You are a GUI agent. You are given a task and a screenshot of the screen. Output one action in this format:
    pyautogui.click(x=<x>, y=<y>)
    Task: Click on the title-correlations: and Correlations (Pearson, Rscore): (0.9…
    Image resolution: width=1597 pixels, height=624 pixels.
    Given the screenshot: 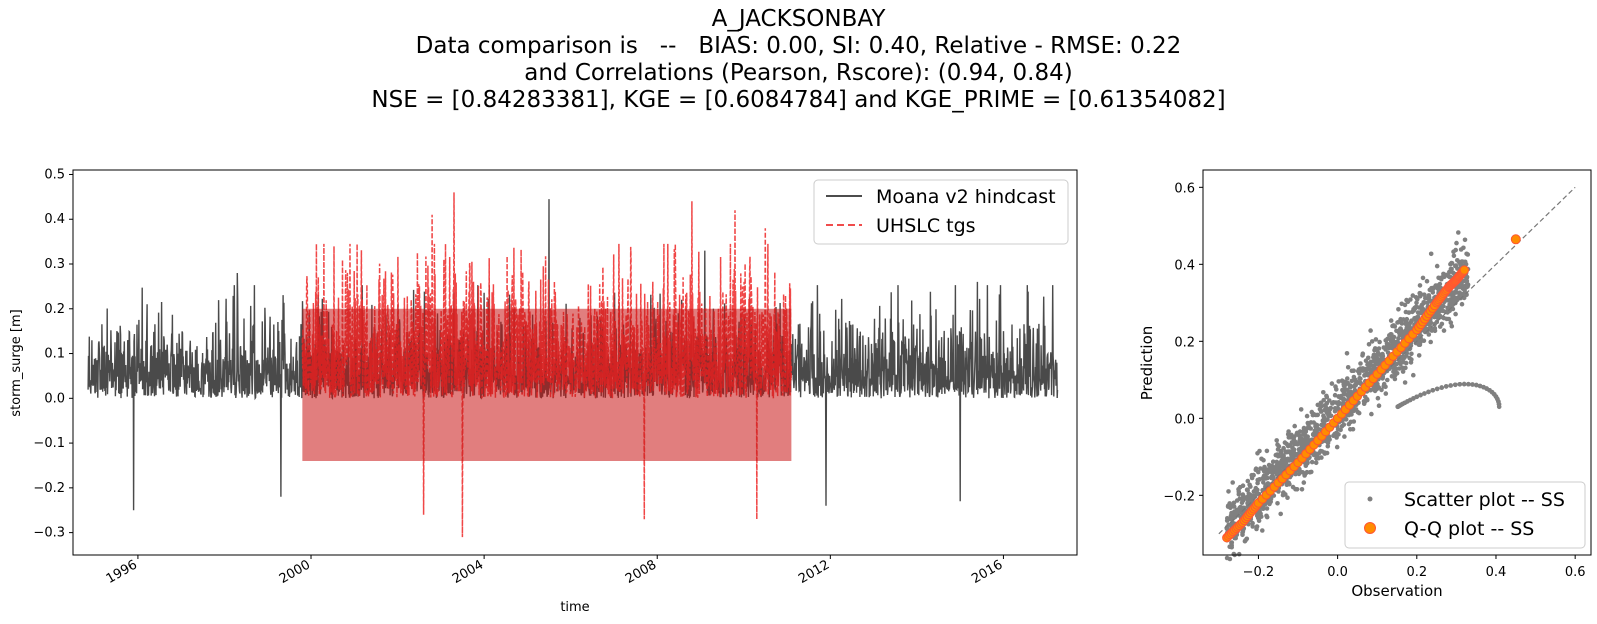 What is the action you would take?
    pyautogui.click(x=798, y=73)
    